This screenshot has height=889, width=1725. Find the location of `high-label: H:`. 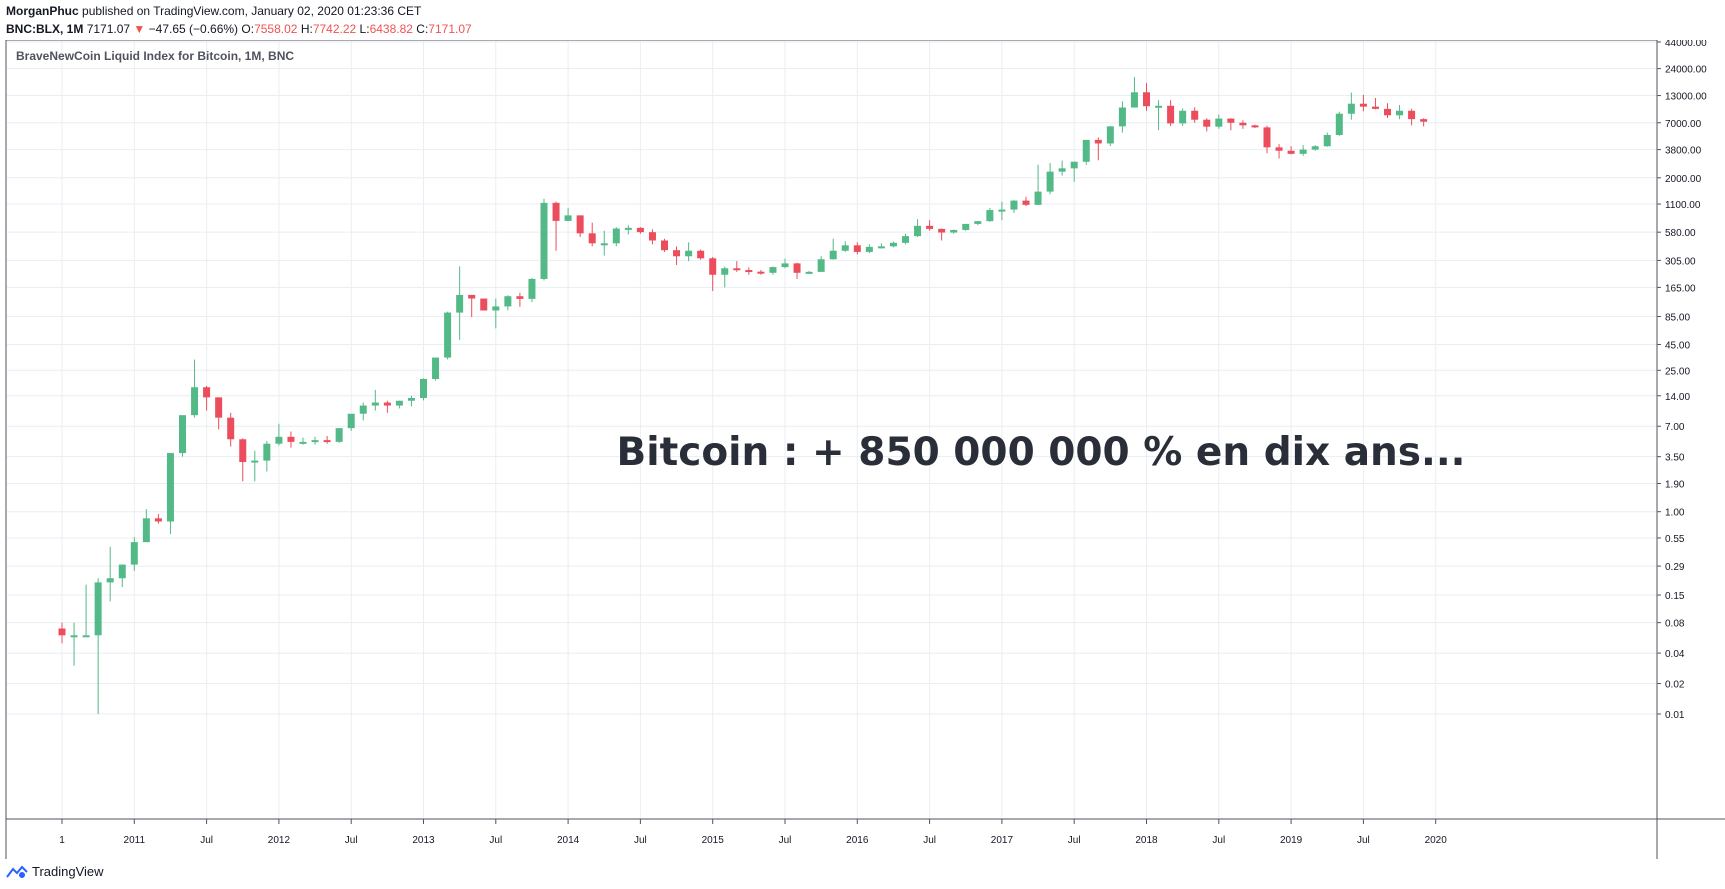

high-label: H: is located at coordinates (306, 29).